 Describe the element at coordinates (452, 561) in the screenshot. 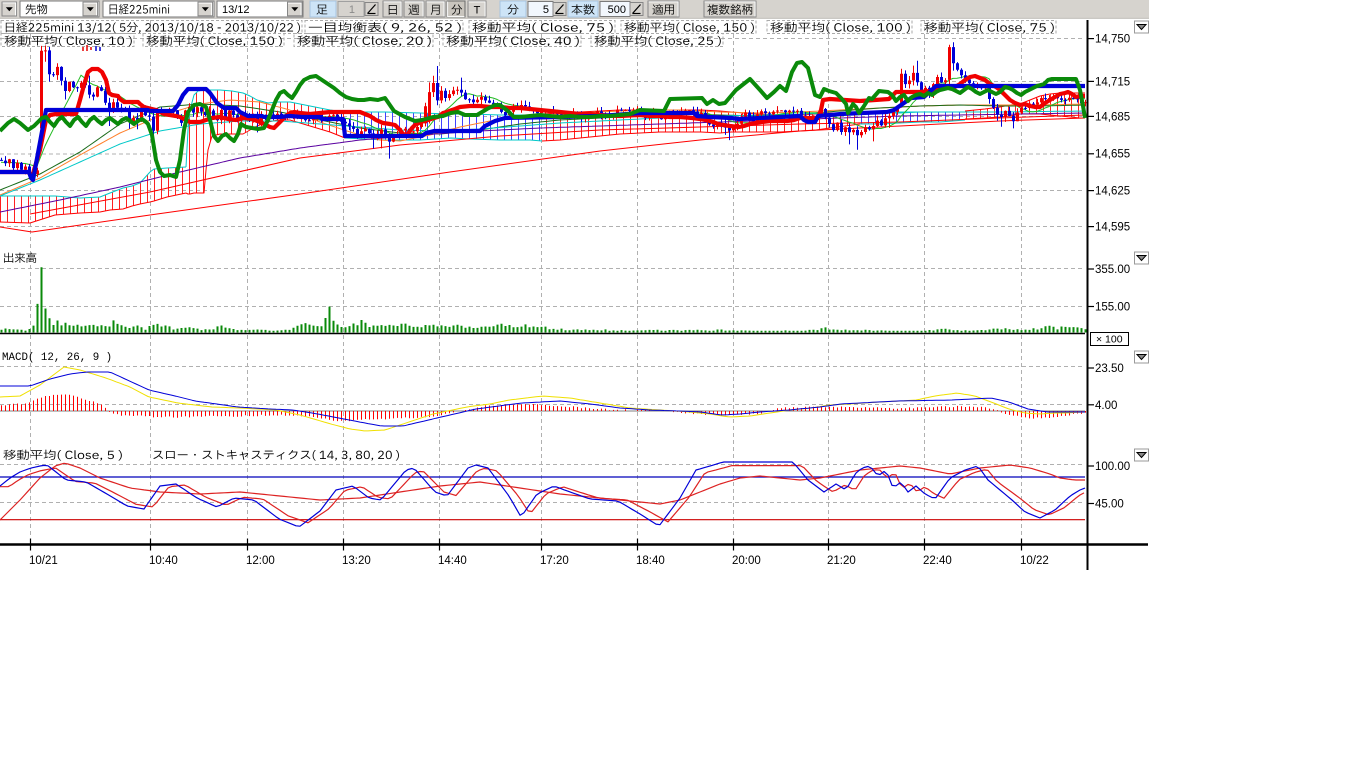

I see `svg-text: 14:40` at that location.